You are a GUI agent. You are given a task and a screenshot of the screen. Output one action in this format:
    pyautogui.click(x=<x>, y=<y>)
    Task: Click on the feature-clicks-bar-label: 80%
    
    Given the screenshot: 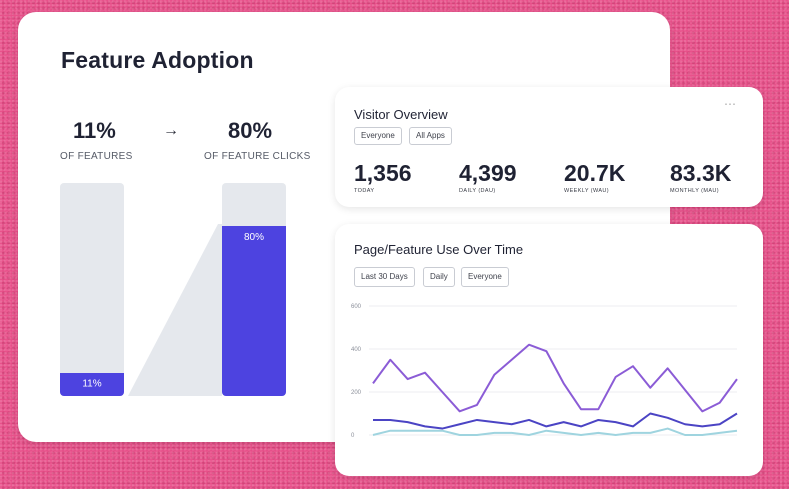 What is the action you would take?
    pyautogui.click(x=253, y=237)
    